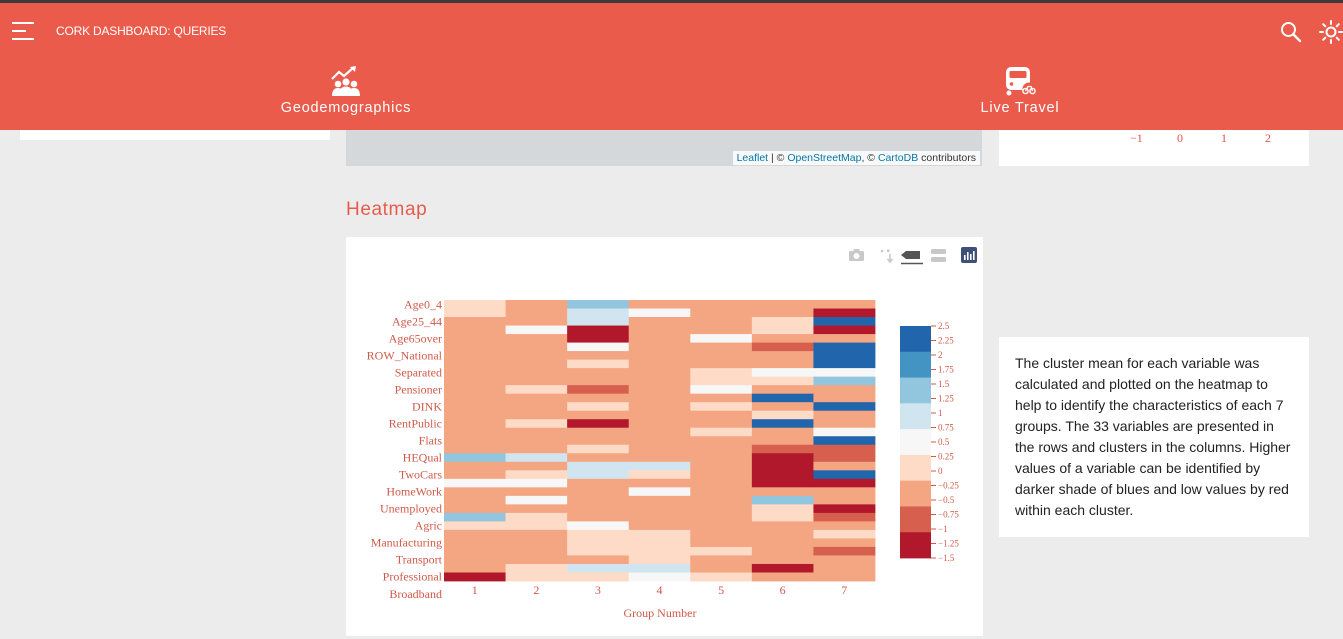  I want to click on pan-icon, so click(887, 256).